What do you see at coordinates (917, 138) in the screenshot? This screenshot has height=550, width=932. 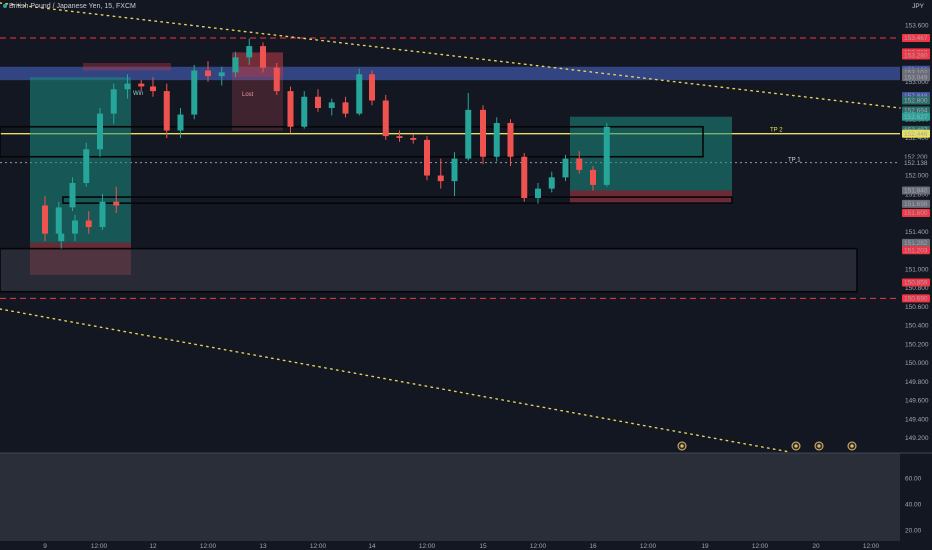 I see `price-tick-4: 152.400` at bounding box center [917, 138].